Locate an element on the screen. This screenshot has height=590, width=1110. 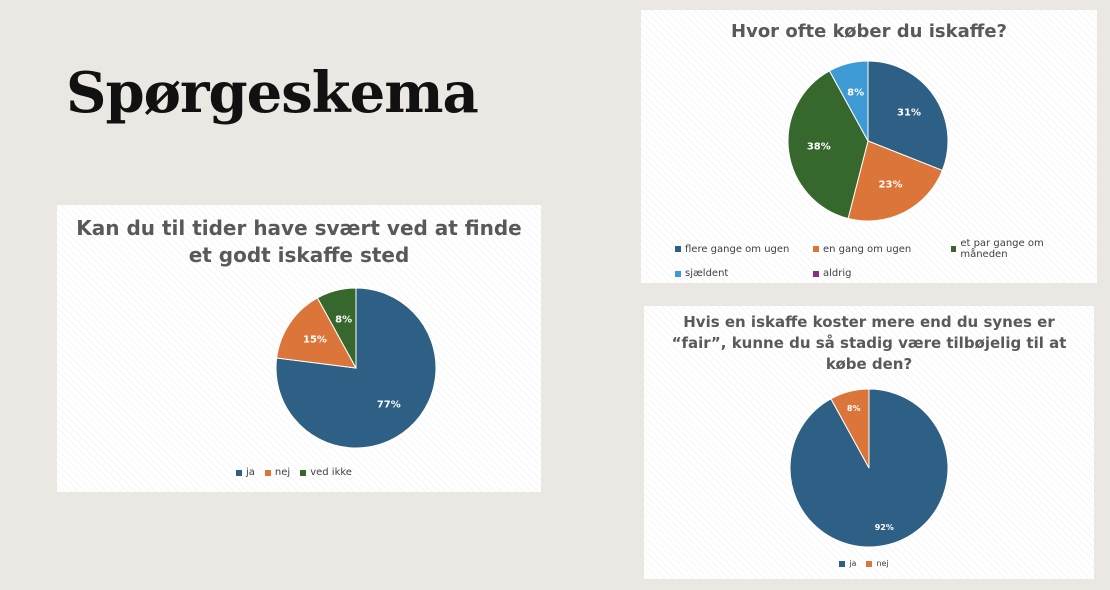
data-label-et-par-gange-om-måneden: 38% is located at coordinates (819, 147).